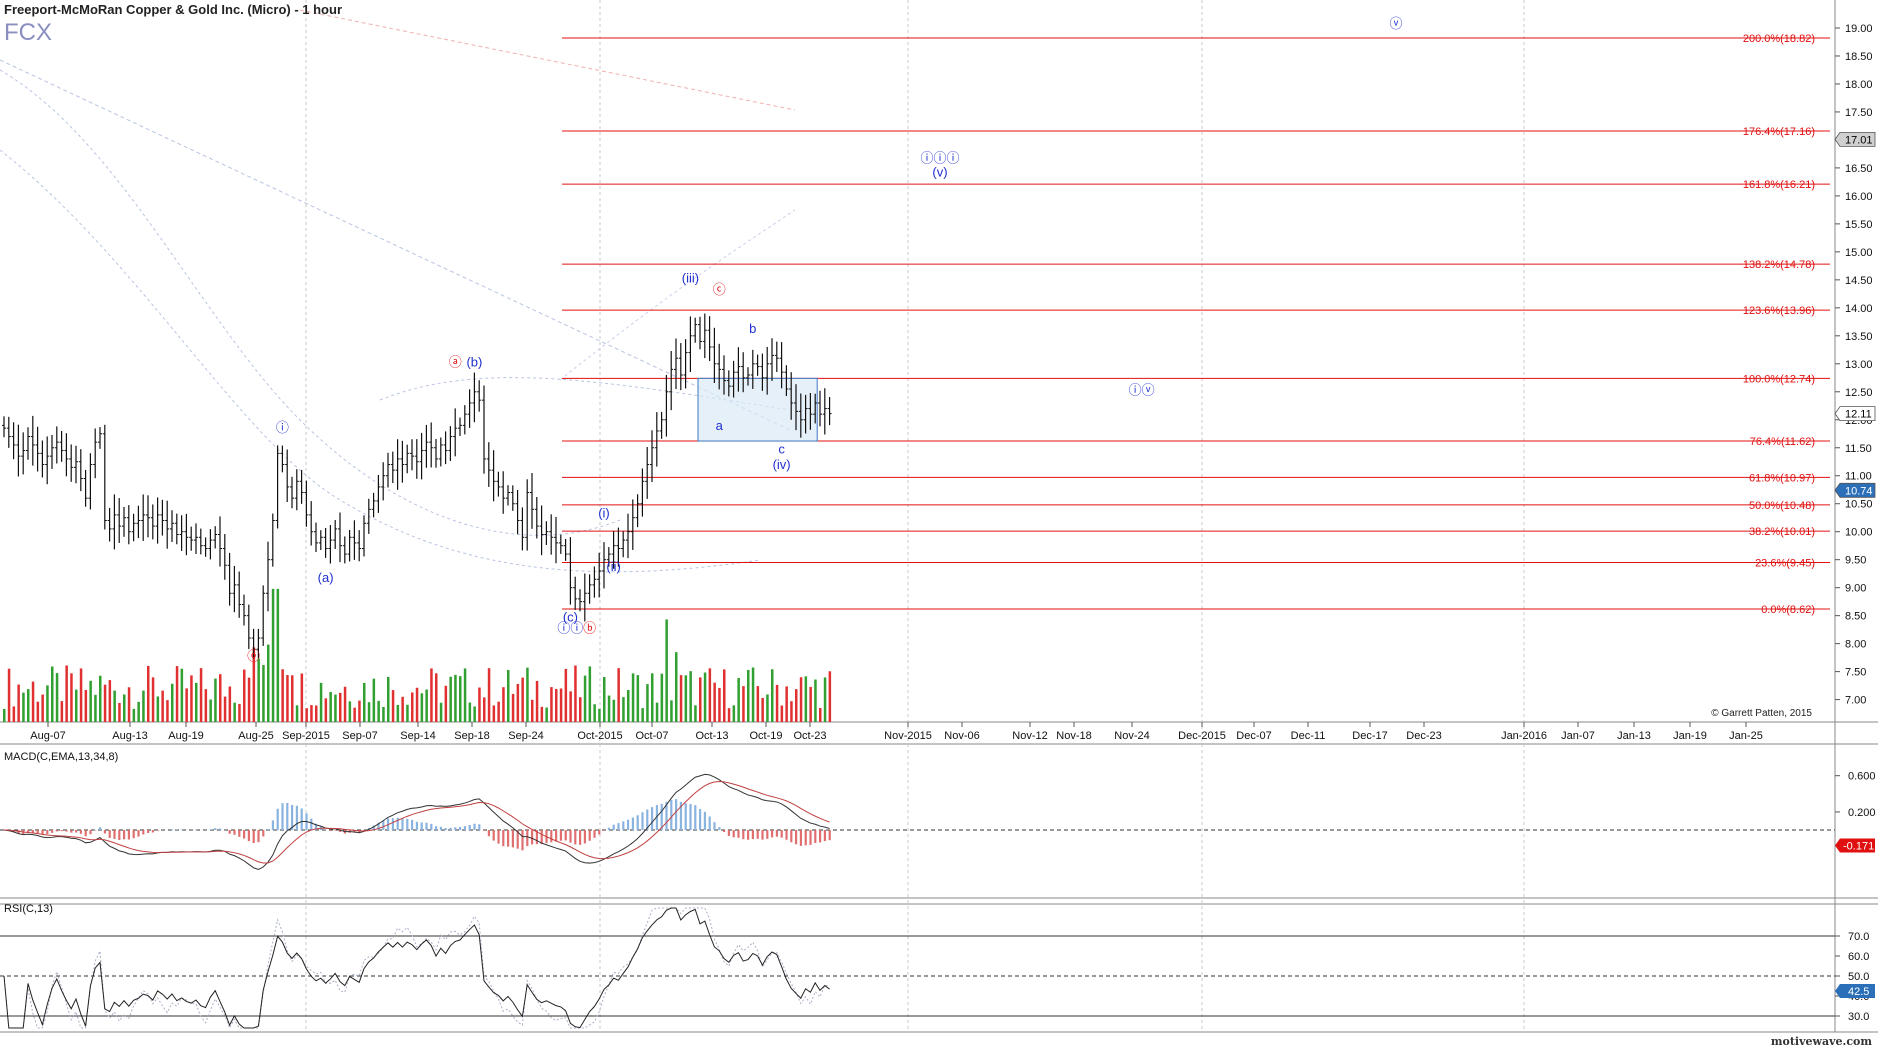 The height and width of the screenshot is (1053, 1878). What do you see at coordinates (1858, 415) in the screenshot?
I see `price-tag-label: 12.11` at bounding box center [1858, 415].